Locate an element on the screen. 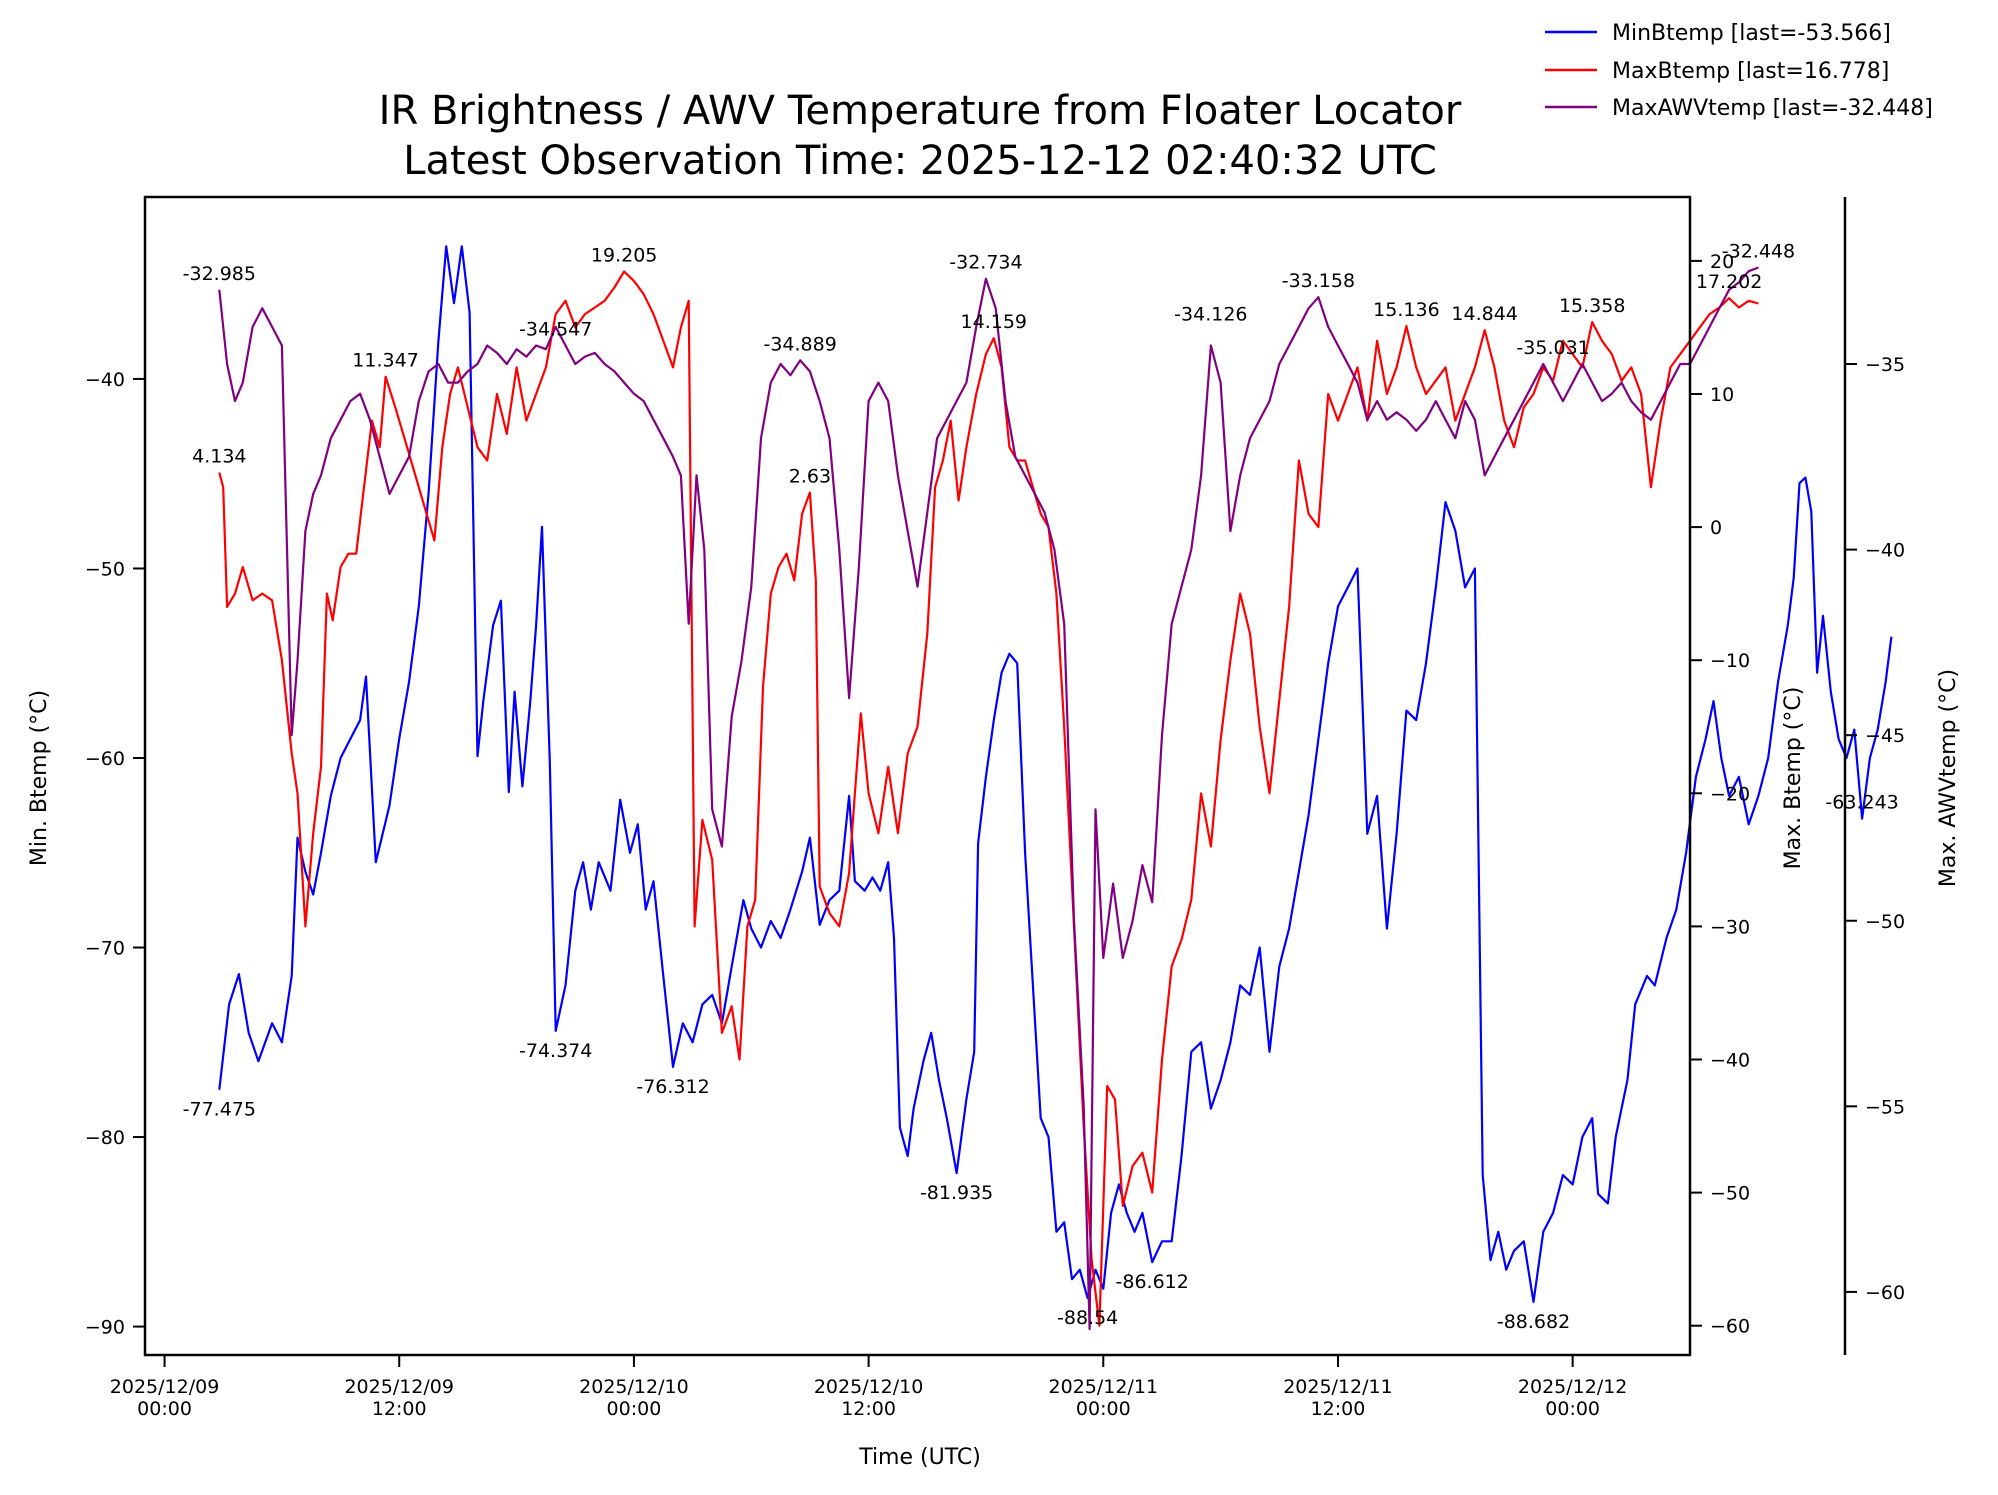 This screenshot has width=1998, height=1495. annotation-maxawvtemp: -32.734 is located at coordinates (985, 263).